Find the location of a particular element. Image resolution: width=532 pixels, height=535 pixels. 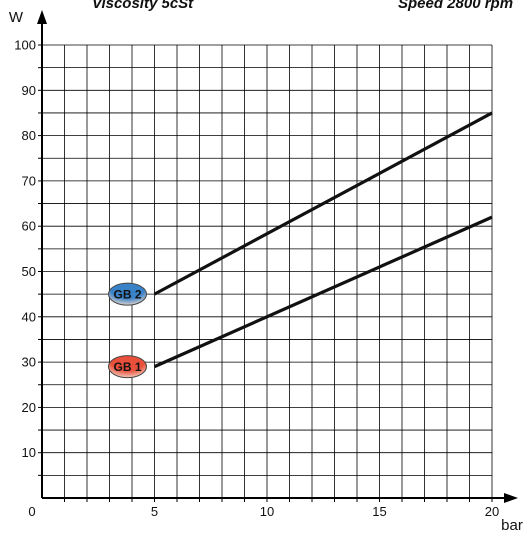

x-tick-label: 10 is located at coordinates (267, 511).